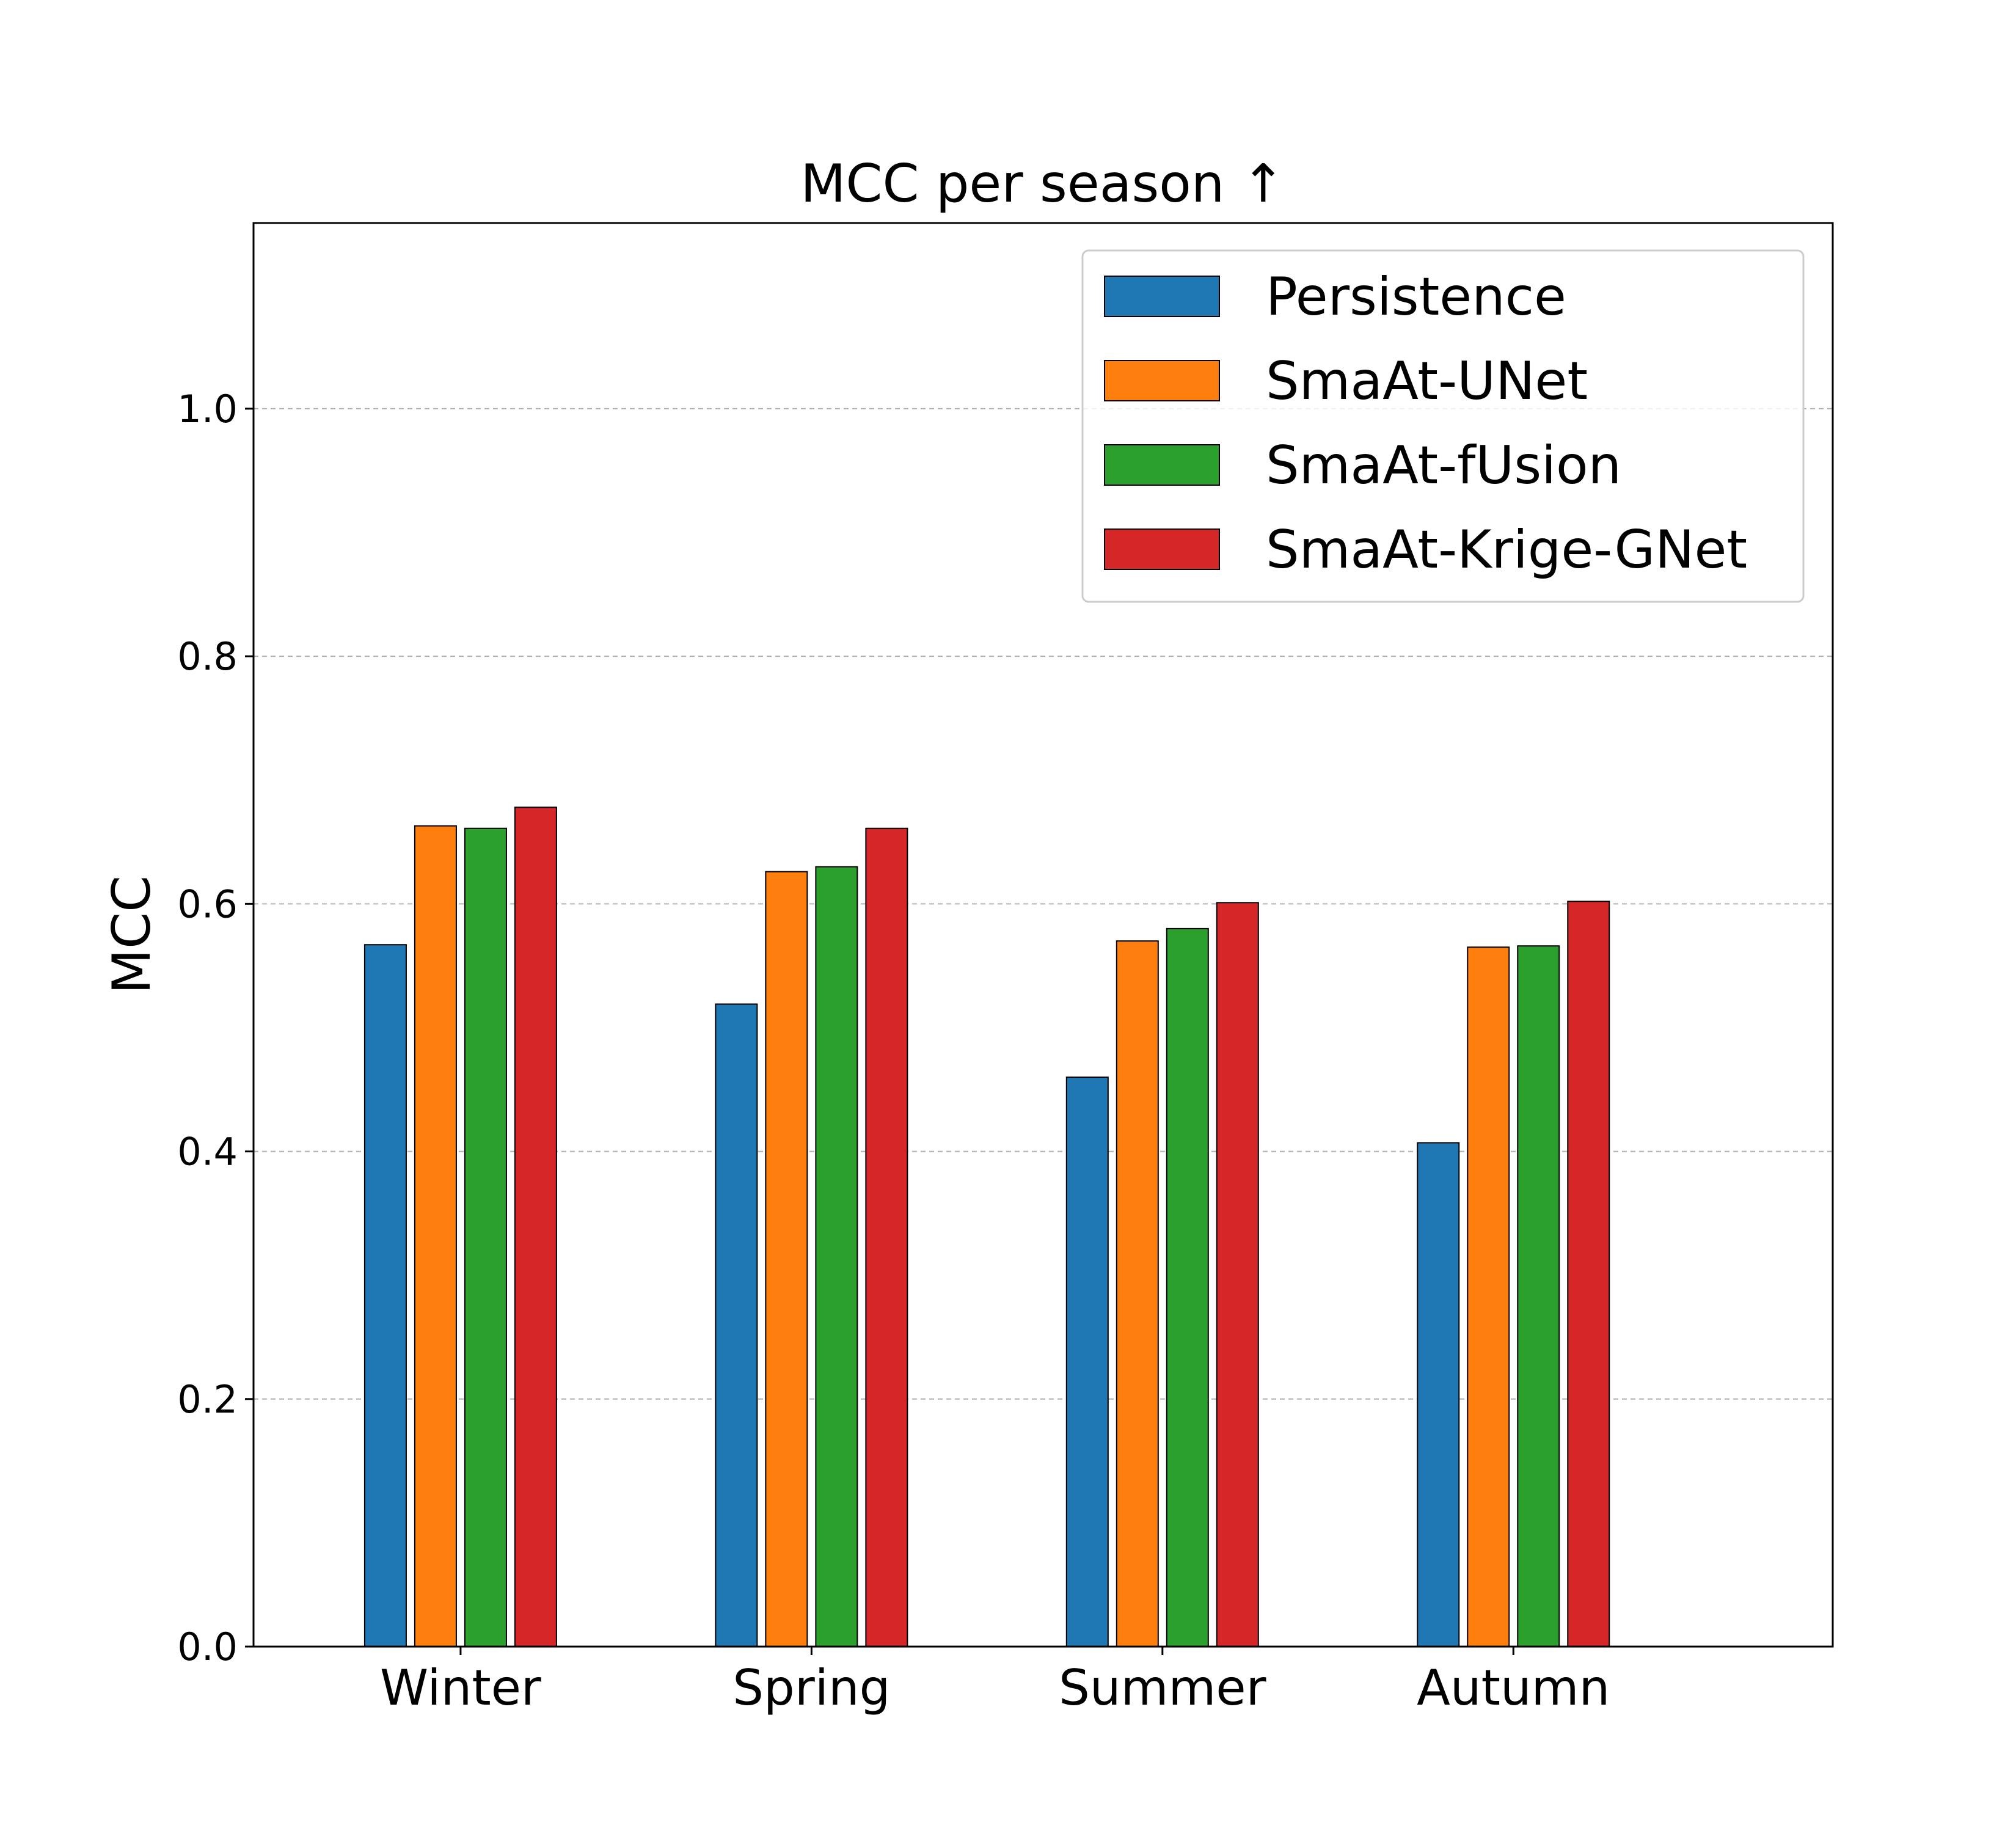 The image size is (2016, 1836). What do you see at coordinates (1427, 381) in the screenshot?
I see `legend-label: SmaAt-UNet` at bounding box center [1427, 381].